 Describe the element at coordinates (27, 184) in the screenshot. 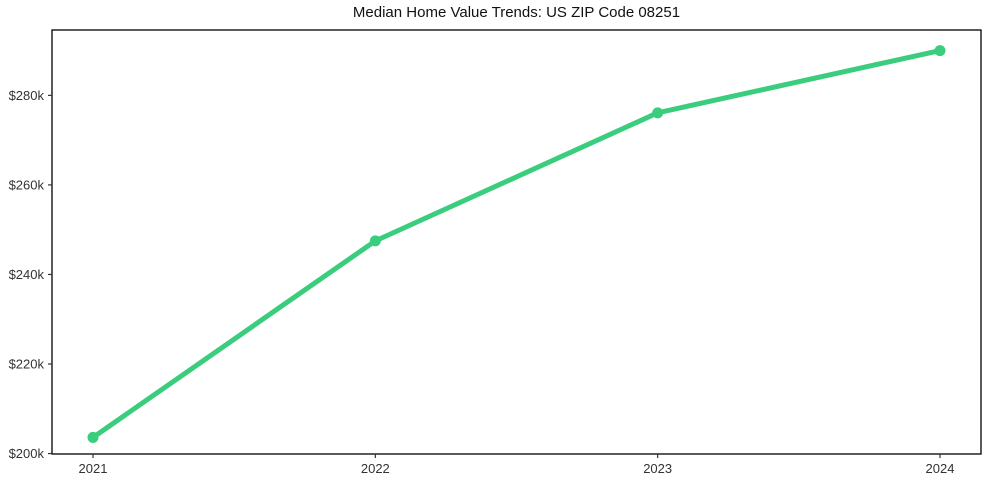

I see `y-axis-tick-label: $260k` at that location.